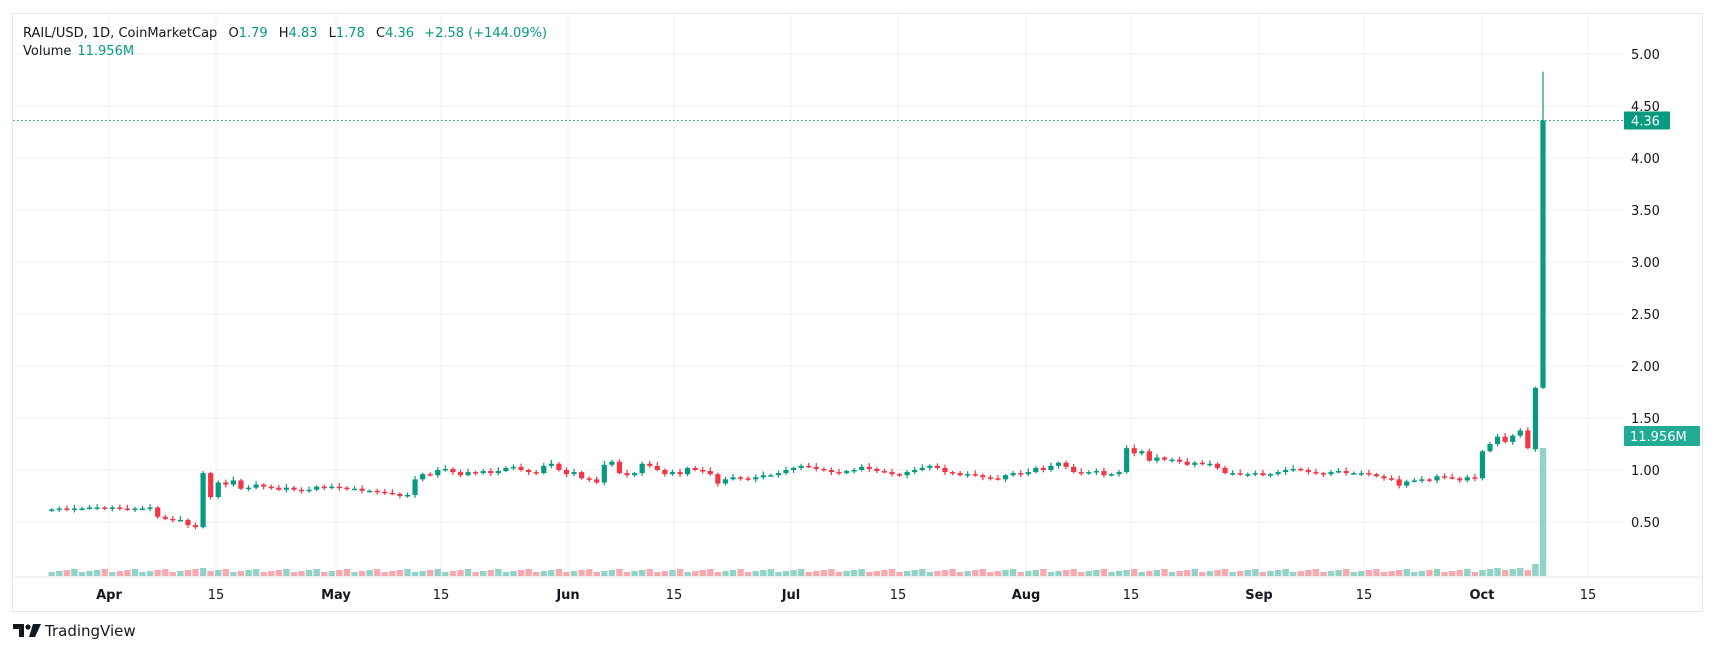 The width and height of the screenshot is (1716, 656). Describe the element at coordinates (303, 33) in the screenshot. I see `high-value: 4.83` at that location.